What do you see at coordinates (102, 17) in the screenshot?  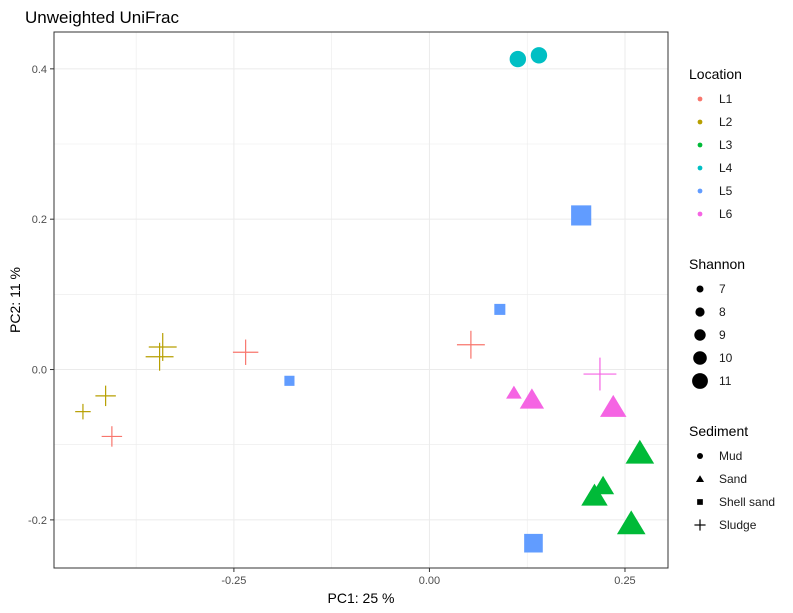 I see `chart-title: Unweighted UniFrac` at bounding box center [102, 17].